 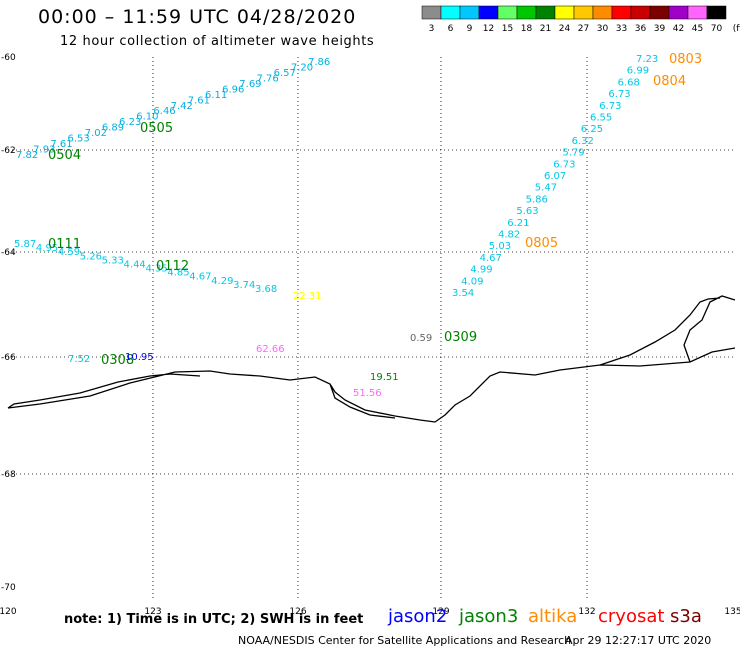 I want to click on wave-height-value: 22.31, so click(x=307, y=296).